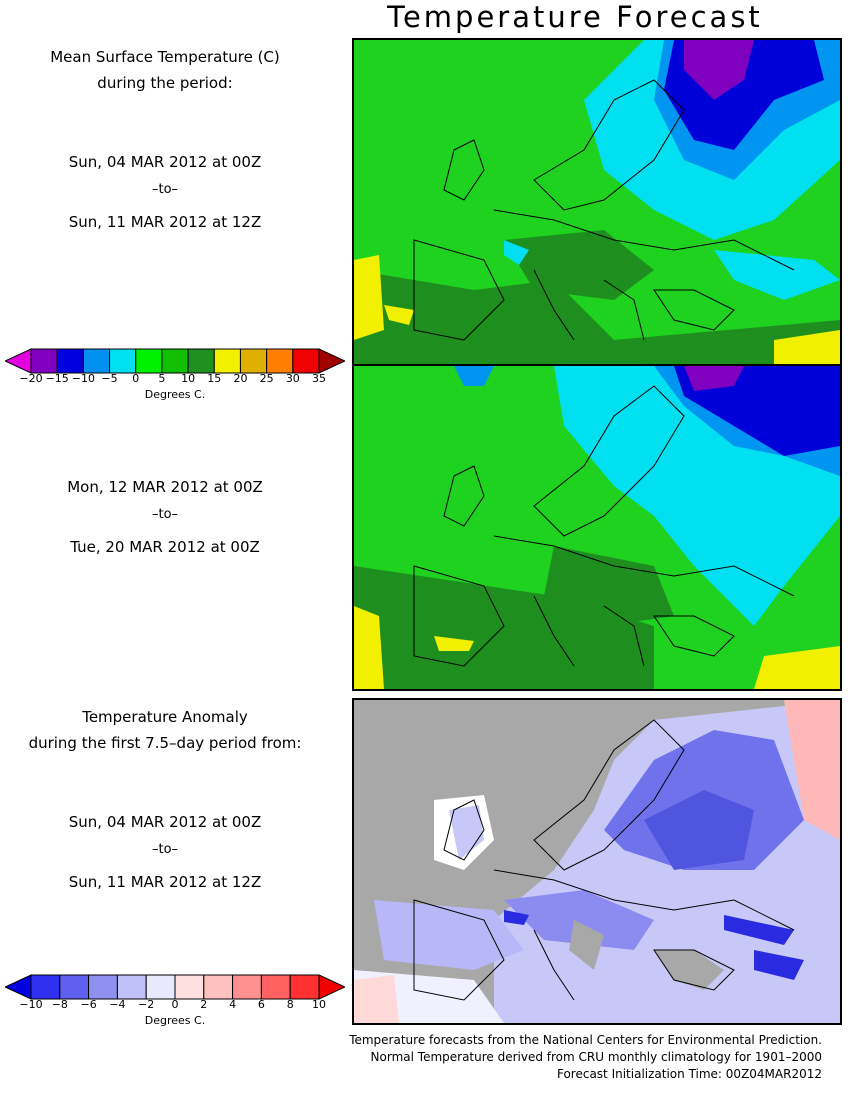 This screenshot has height=1100, width=850. What do you see at coordinates (136, 378) in the screenshot?
I see `temperature-tick-label: 0` at bounding box center [136, 378].